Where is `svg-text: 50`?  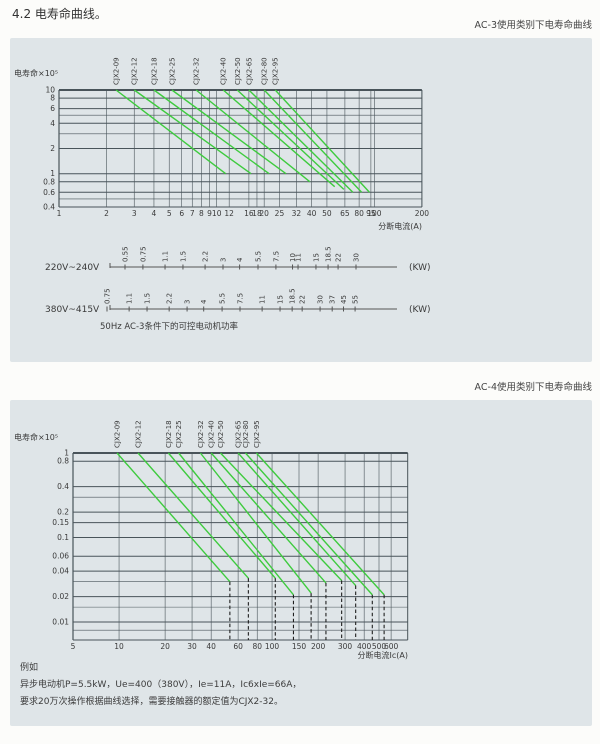
svg-text: 50 is located at coordinates (327, 213).